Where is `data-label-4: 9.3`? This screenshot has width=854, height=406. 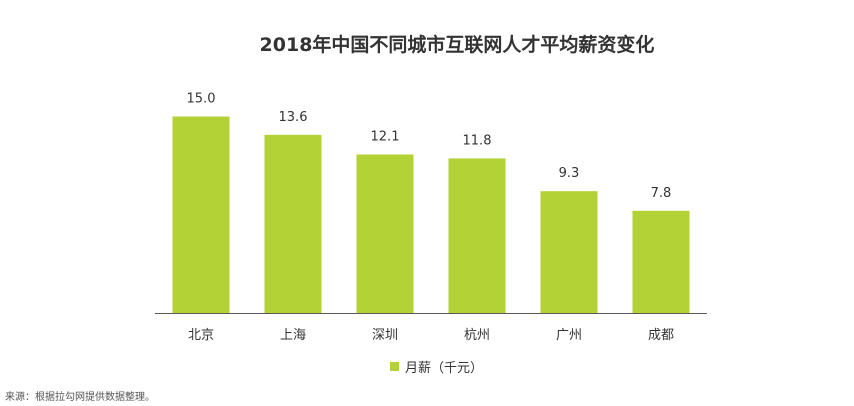
data-label-4: 9.3 is located at coordinates (569, 173).